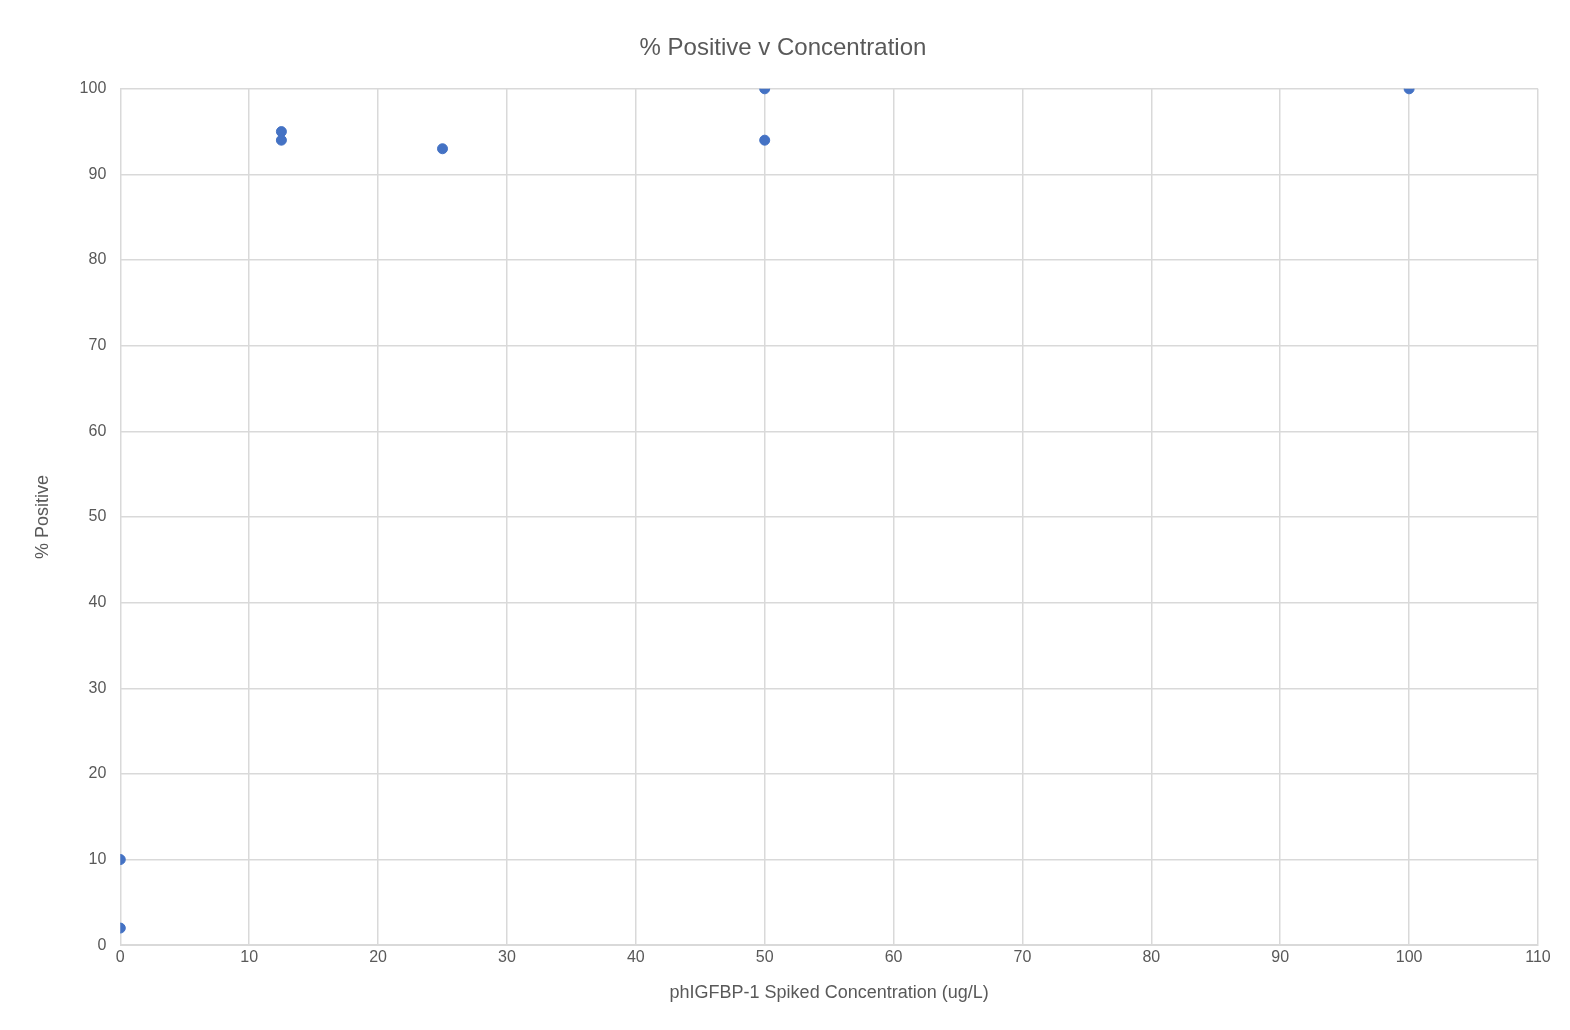 The height and width of the screenshot is (1030, 1570). I want to click on x-tick-label: 50, so click(764, 957).